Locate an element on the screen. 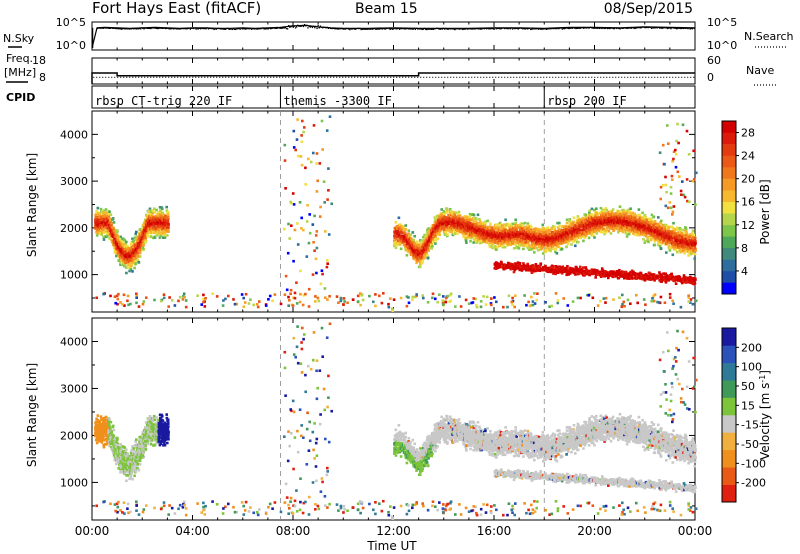  velocity-ytick-label: 4000 is located at coordinates (74, 341).